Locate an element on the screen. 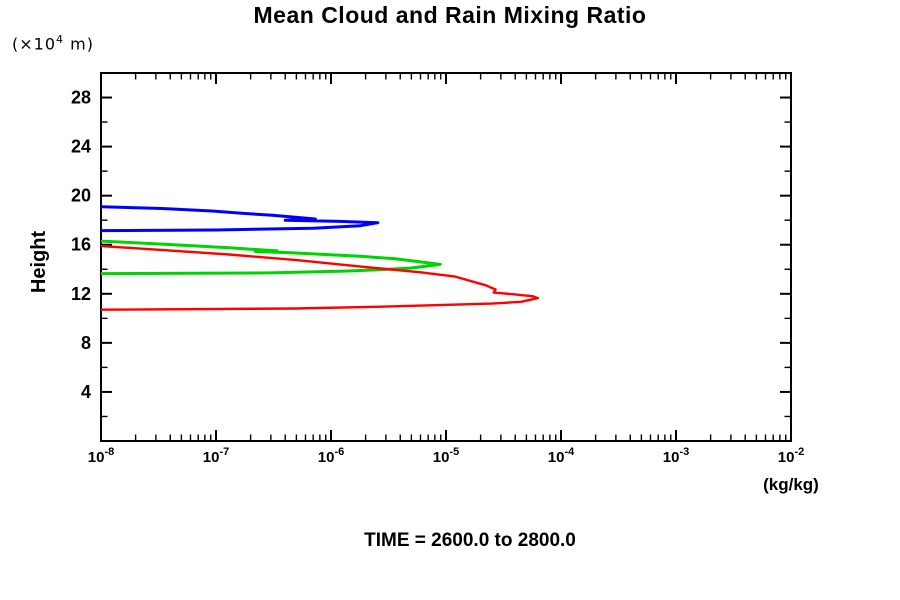 The image size is (900, 600). y-tick-label: 4 is located at coordinates (86, 392).